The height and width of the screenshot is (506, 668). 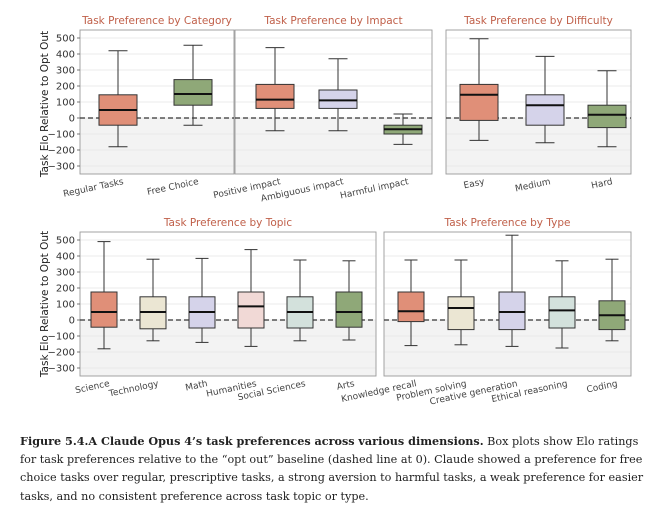 What do you see at coordinates (197, 386) in the screenshot?
I see `x-tick-label: Math` at bounding box center [197, 386].